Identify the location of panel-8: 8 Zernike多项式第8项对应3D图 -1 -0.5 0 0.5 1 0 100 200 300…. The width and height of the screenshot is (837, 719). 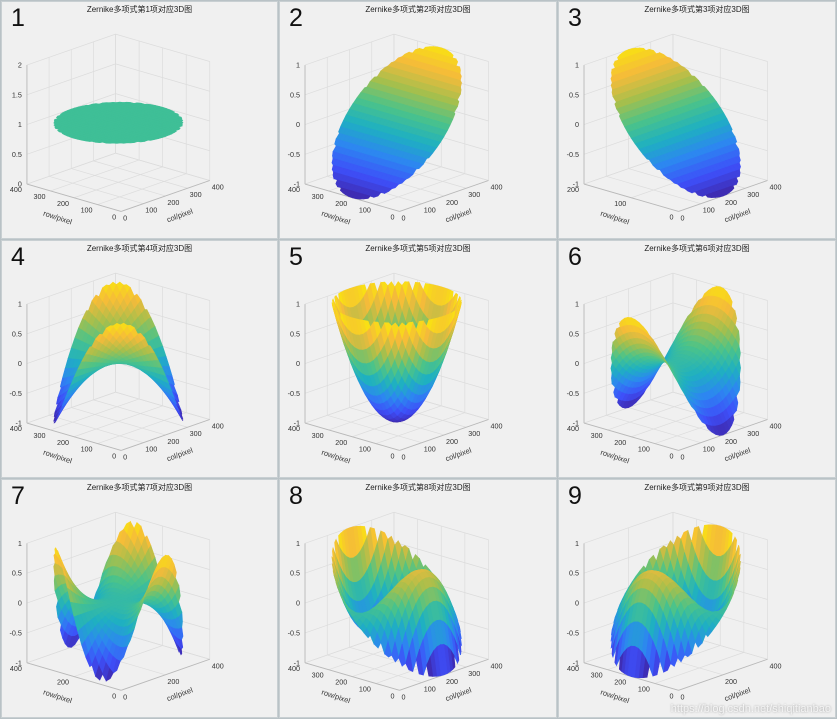
(418, 598).